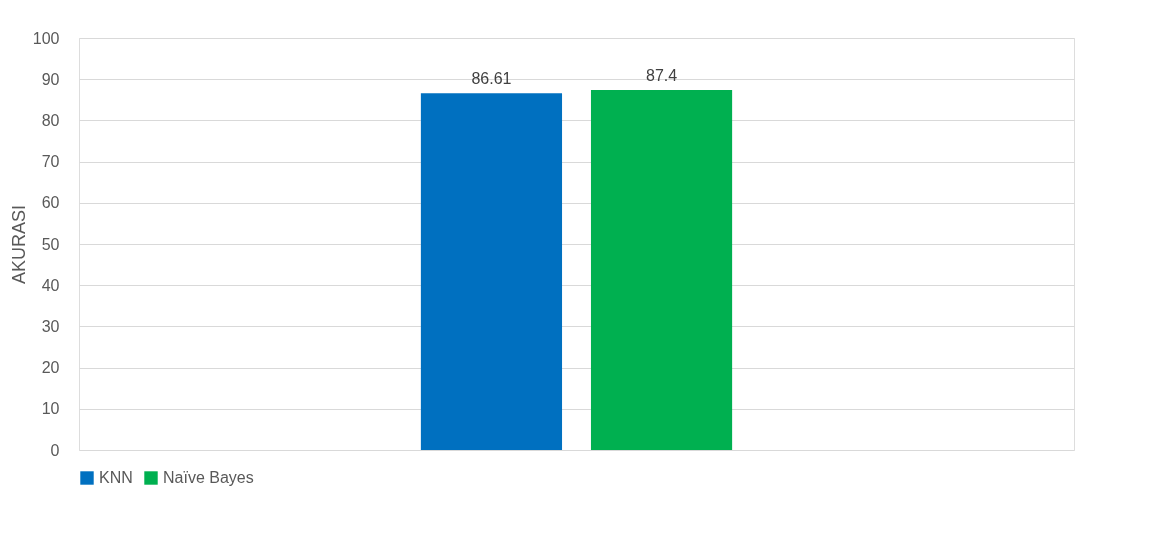 The image size is (1158, 535). What do you see at coordinates (50, 326) in the screenshot?
I see `y-tick-label: 30` at bounding box center [50, 326].